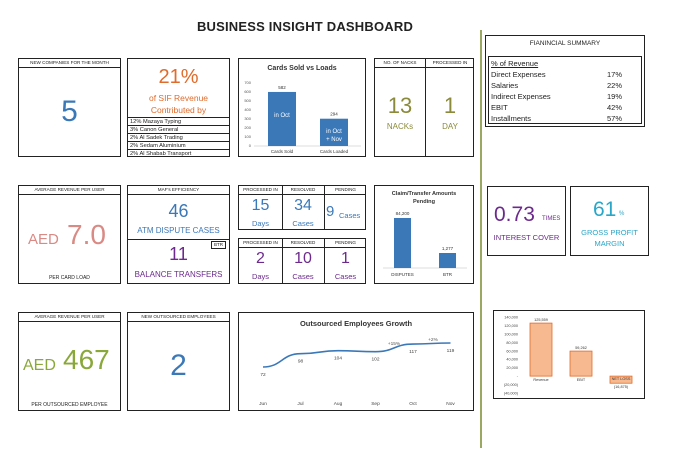 This screenshot has width=680, height=454. Describe the element at coordinates (511, 394) in the screenshot. I see `tick-label: (40,000)` at that location.